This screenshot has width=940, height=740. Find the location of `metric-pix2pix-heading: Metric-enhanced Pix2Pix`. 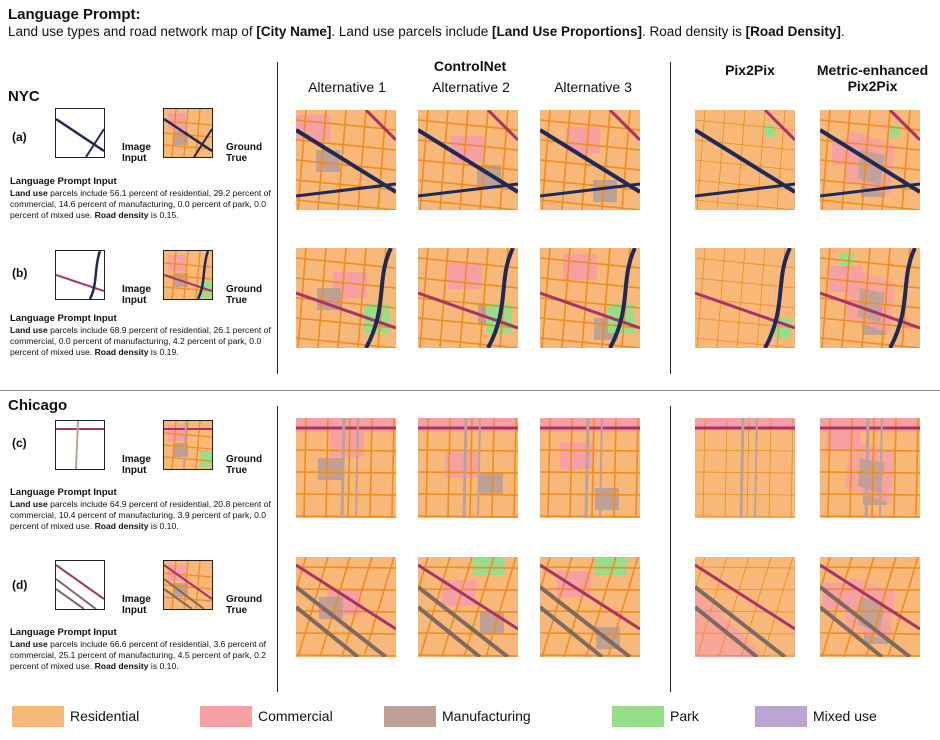

metric-pix2pix-heading: Metric-enhanced Pix2Pix is located at coordinates (872, 78).